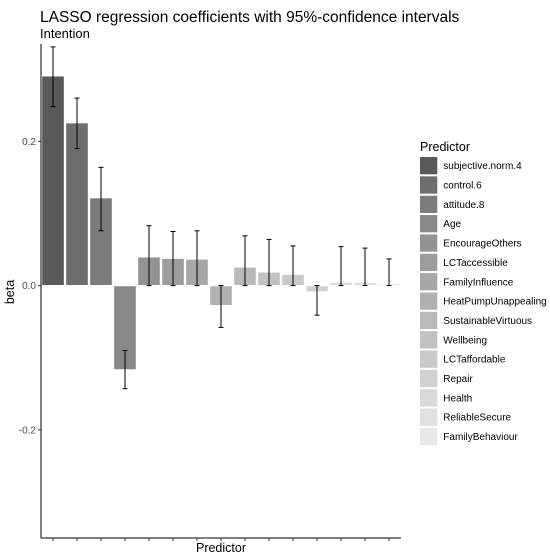 The image size is (550, 556). Describe the element at coordinates (487, 321) in the screenshot. I see `legend-label: SustainableVirtuous` at that location.